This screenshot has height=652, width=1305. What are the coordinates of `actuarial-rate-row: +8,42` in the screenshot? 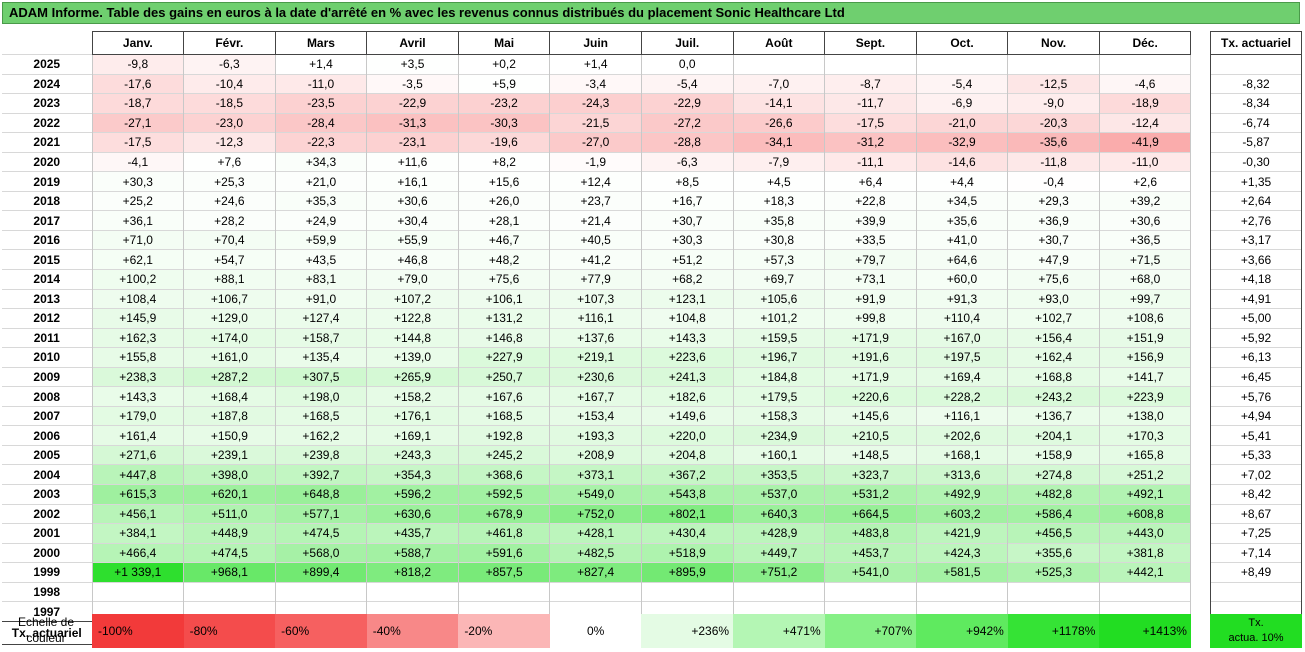 It's located at (1256, 494).